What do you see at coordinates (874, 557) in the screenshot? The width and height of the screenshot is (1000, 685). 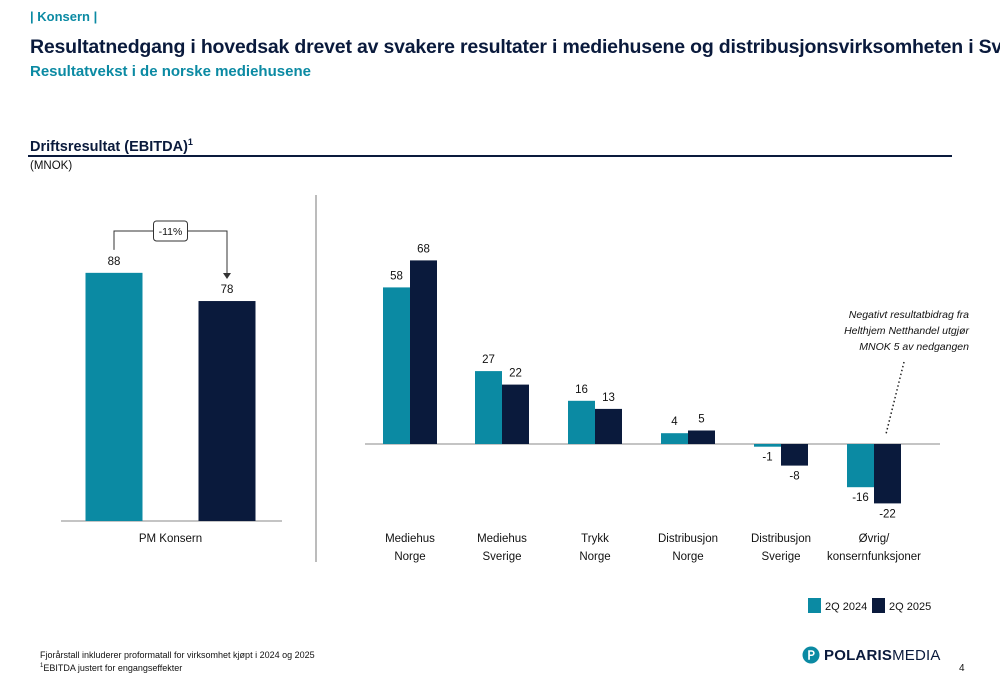 I see `x-tick-label-ovrig-konsernfunksjoner-line2: konsernfunksjoner` at bounding box center [874, 557].